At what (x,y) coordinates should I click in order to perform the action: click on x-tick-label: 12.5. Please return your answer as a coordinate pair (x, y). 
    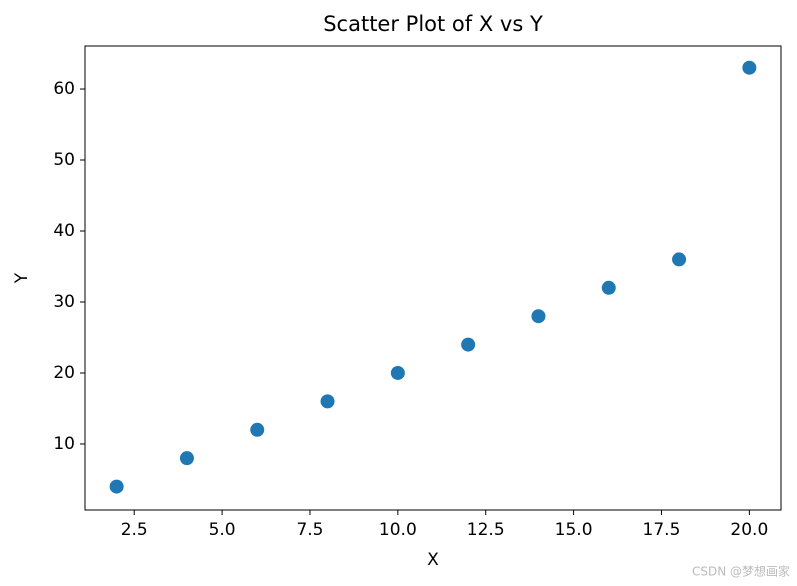
    Looking at the image, I should click on (486, 530).